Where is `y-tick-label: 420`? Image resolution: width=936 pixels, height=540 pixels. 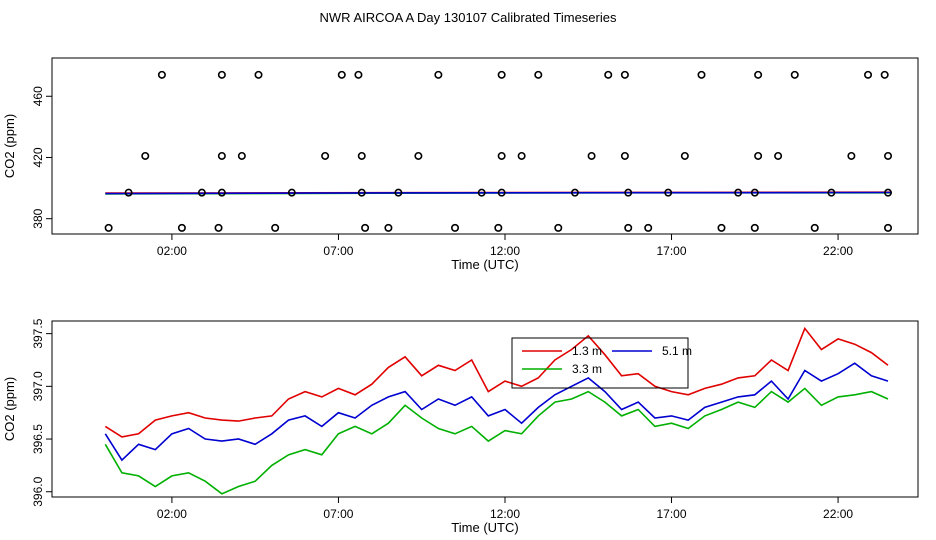 y-tick-label: 420 is located at coordinates (38, 157).